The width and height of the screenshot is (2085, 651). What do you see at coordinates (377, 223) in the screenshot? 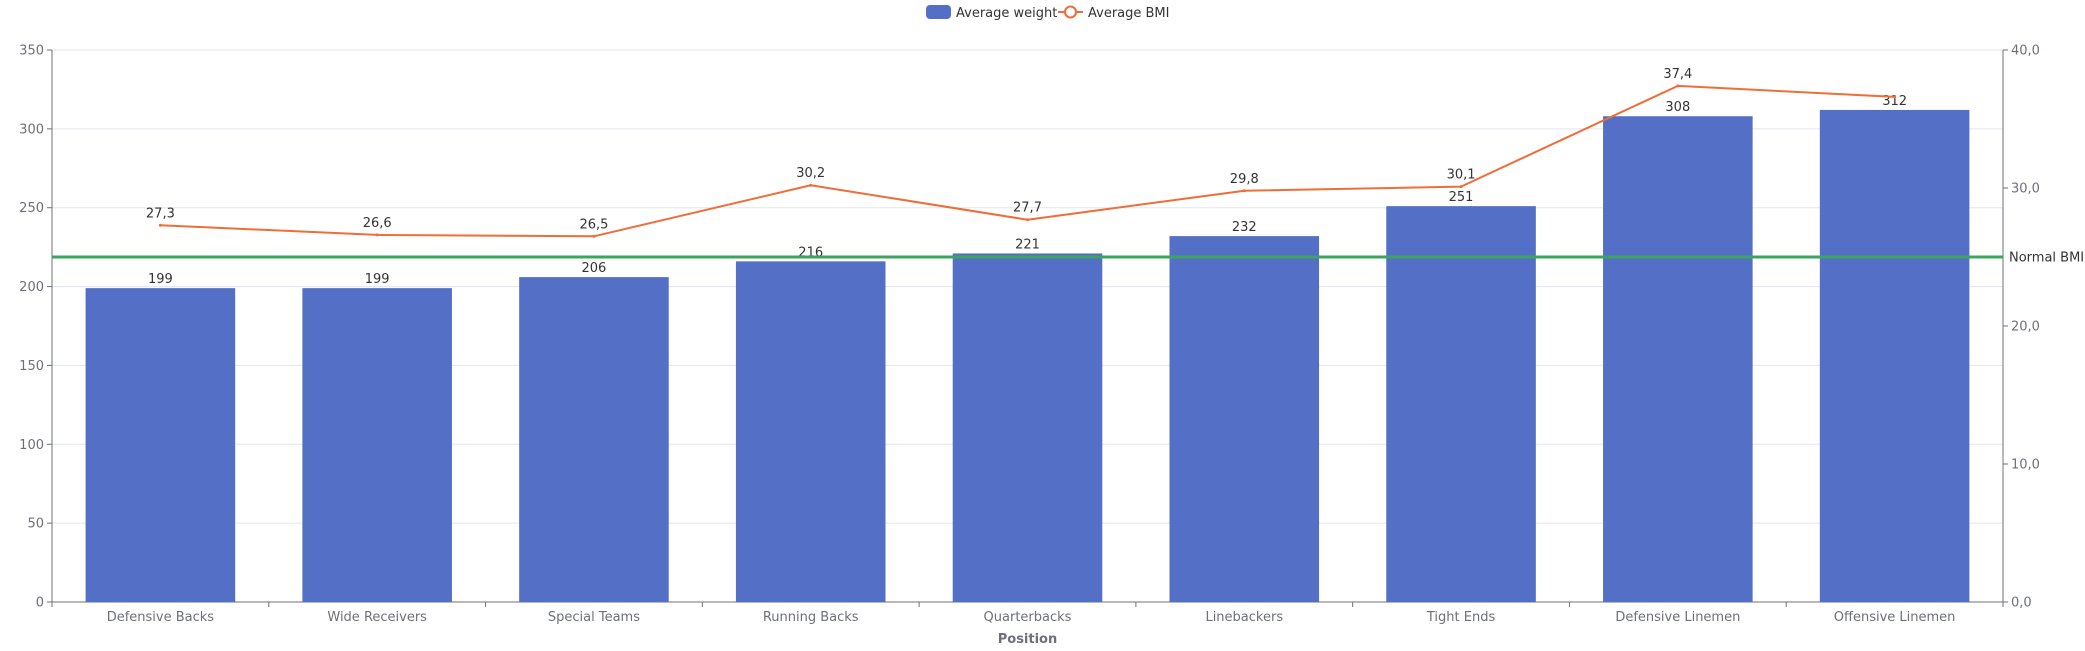
I see `line-value-label: 26,6` at bounding box center [377, 223].